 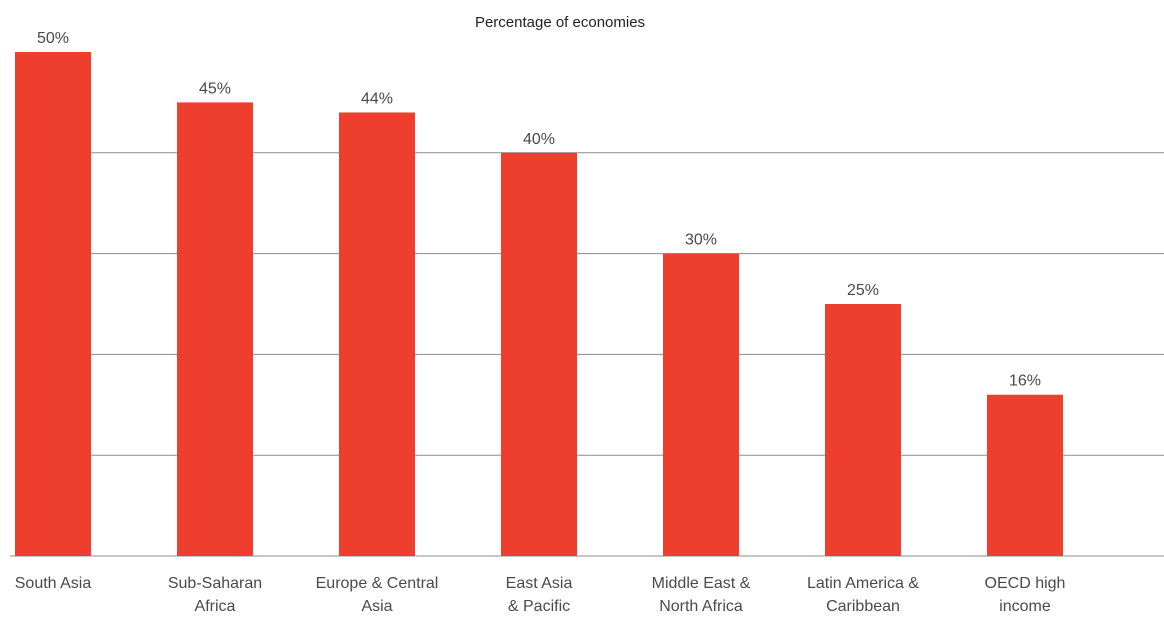 I want to click on chart-title: Percentage of economies, so click(x=560, y=22).